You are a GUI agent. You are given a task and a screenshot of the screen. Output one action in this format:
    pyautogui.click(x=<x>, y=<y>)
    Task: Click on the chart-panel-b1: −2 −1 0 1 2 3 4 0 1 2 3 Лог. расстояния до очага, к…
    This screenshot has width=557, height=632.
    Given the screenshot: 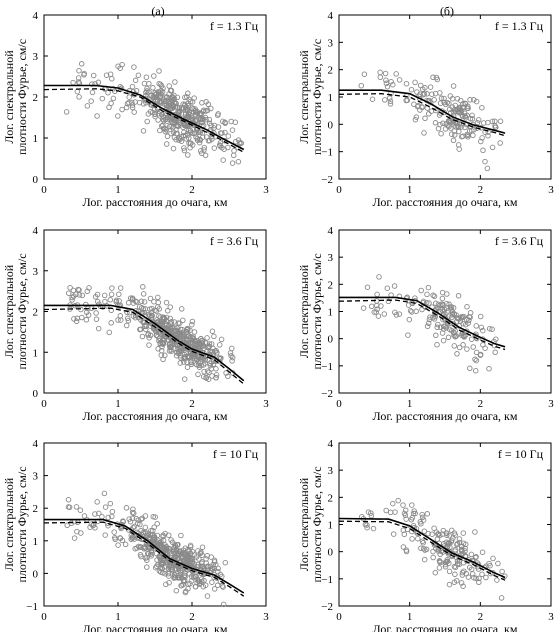 What is the action you would take?
    pyautogui.click(x=425, y=109)
    